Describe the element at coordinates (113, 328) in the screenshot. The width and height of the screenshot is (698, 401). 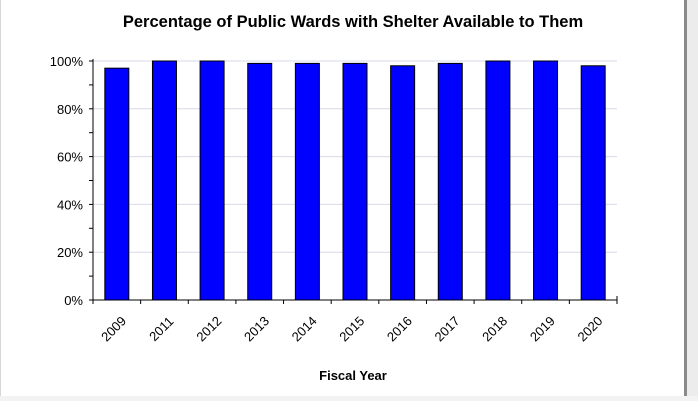
I see `x-tick-label-2009: 2009` at that location.